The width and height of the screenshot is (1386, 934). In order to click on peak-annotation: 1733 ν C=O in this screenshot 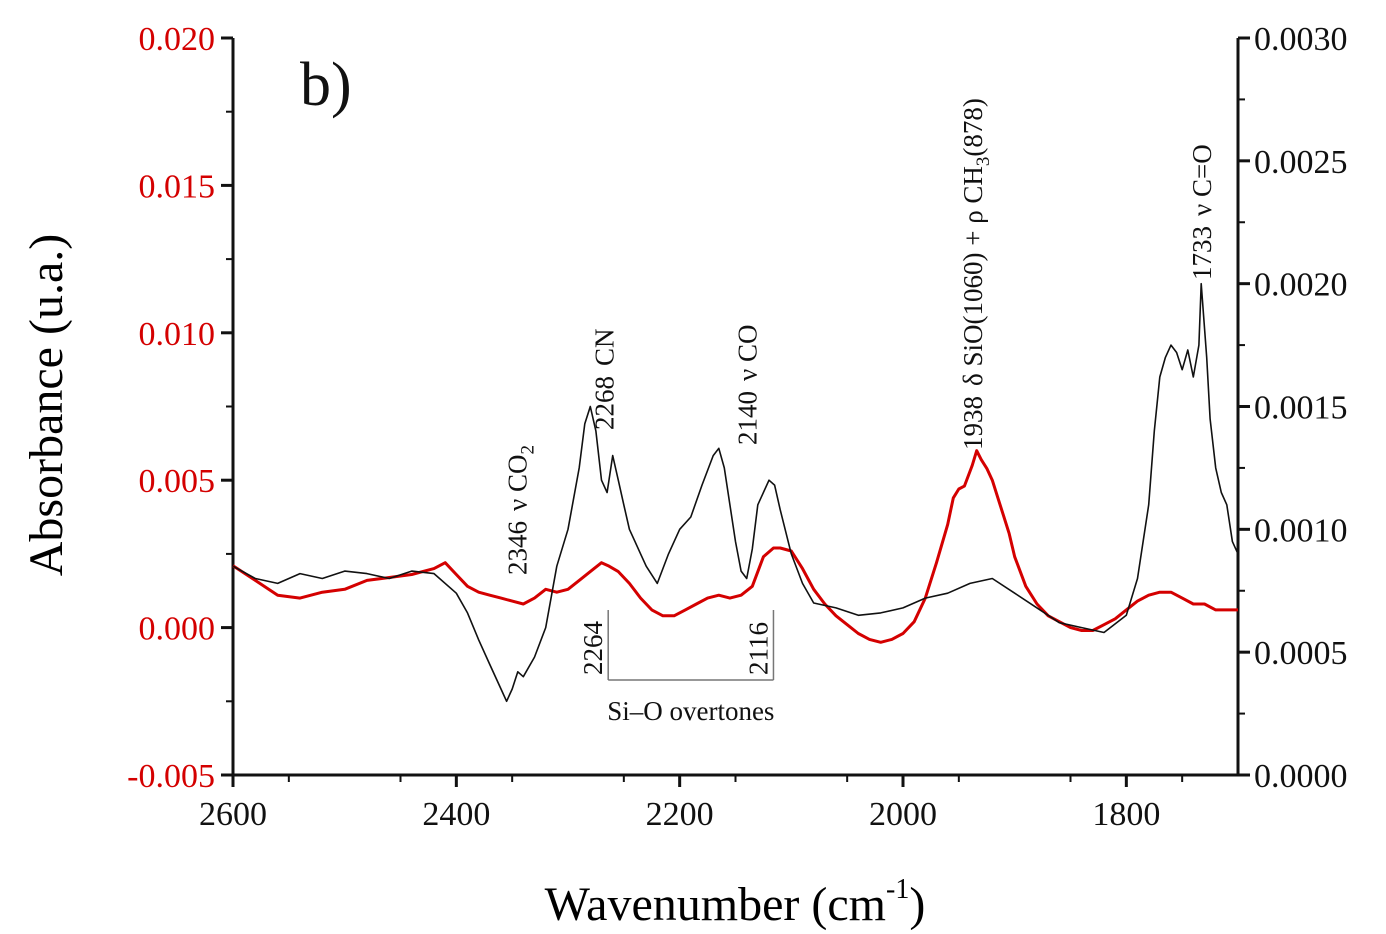, I will do `click(1202, 212)`.